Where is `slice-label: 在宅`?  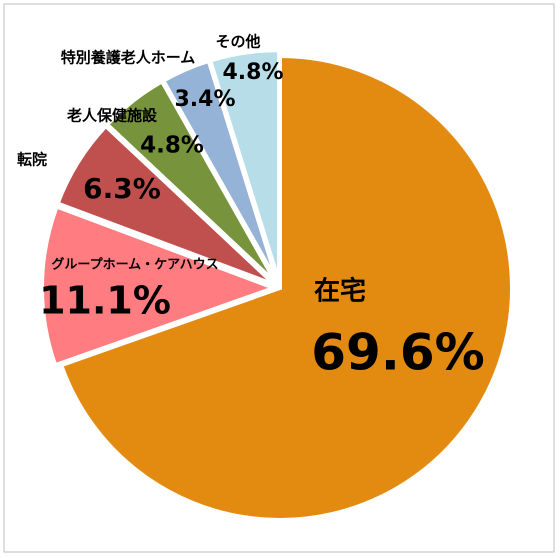 slice-label: 在宅 is located at coordinates (340, 291).